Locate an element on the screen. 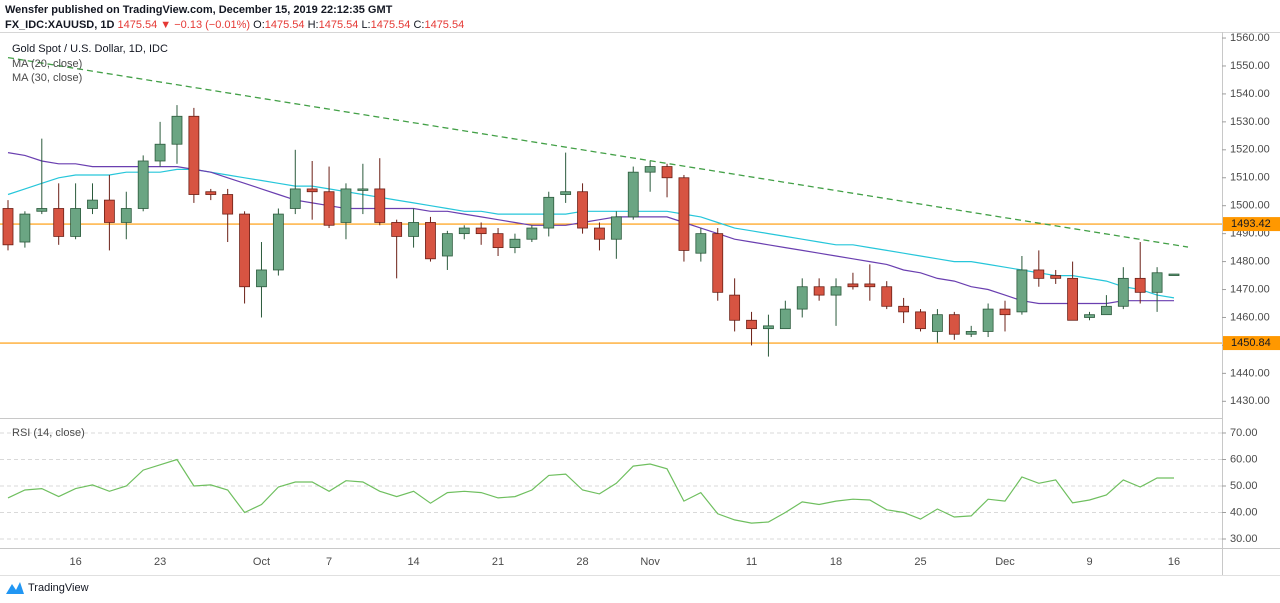 The width and height of the screenshot is (1280, 603). legend-entry: MA (20, close) is located at coordinates (47, 64).